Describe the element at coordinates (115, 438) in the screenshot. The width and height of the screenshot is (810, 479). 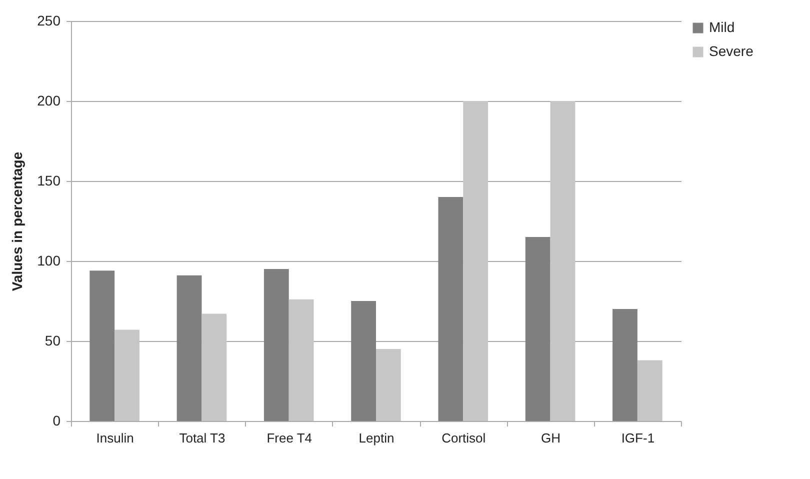
I see `x-tick-label: Insulin` at that location.